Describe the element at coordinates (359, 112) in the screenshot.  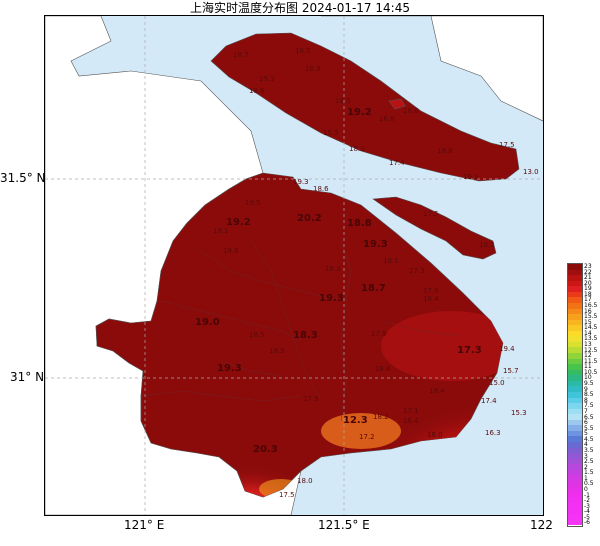
I see `temperature-label: 19.2` at that location.